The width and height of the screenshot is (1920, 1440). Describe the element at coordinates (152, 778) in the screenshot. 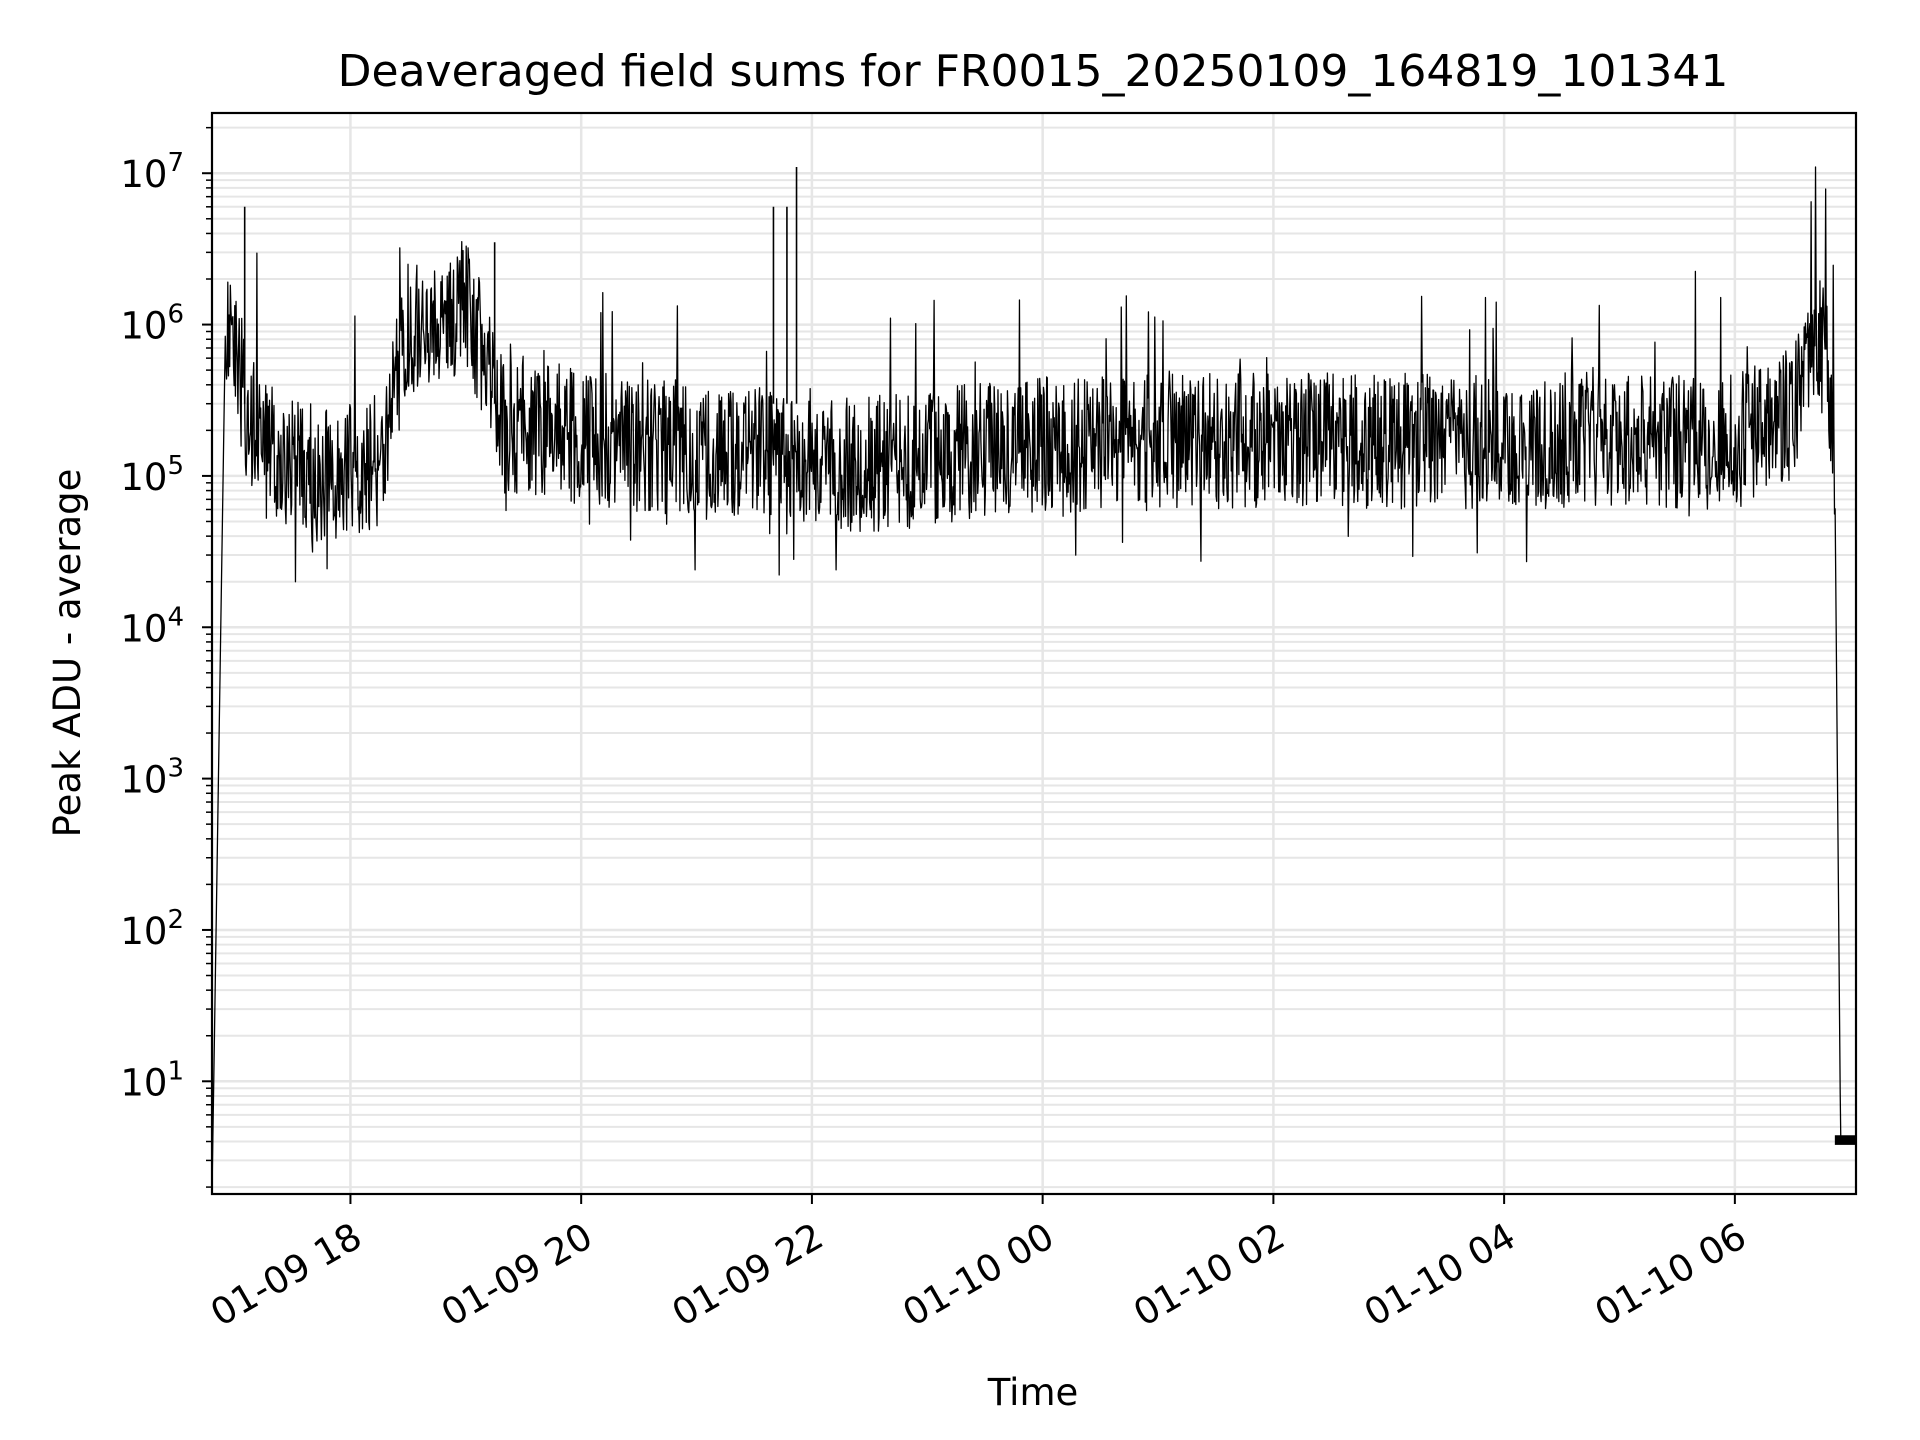

I see `y-tick-label: 103` at that location.